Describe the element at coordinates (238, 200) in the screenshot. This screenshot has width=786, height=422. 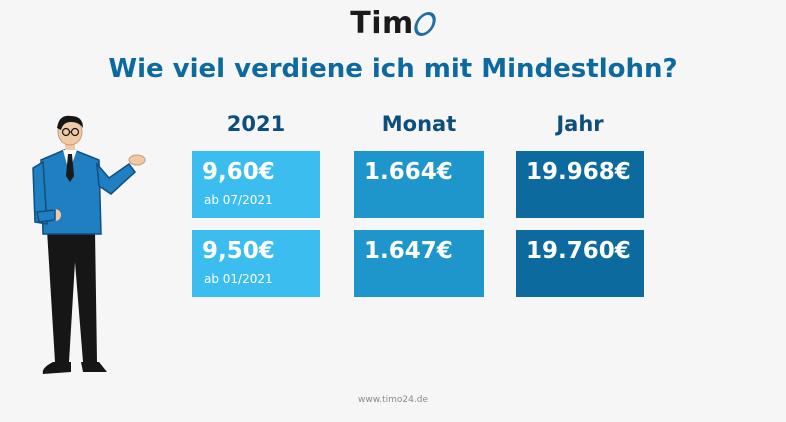
I see `valid-since-label: ab 07/2021` at that location.